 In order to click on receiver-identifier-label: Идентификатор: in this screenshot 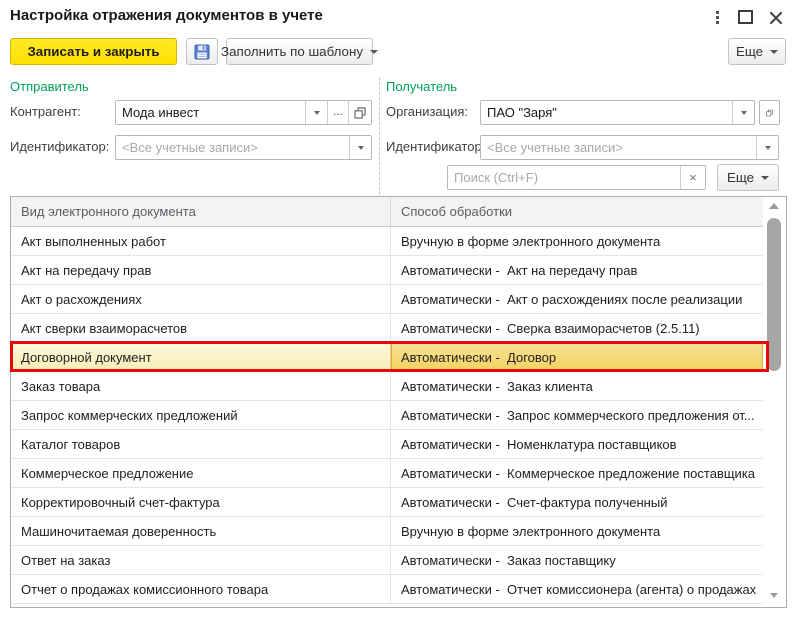, I will do `click(436, 146)`.